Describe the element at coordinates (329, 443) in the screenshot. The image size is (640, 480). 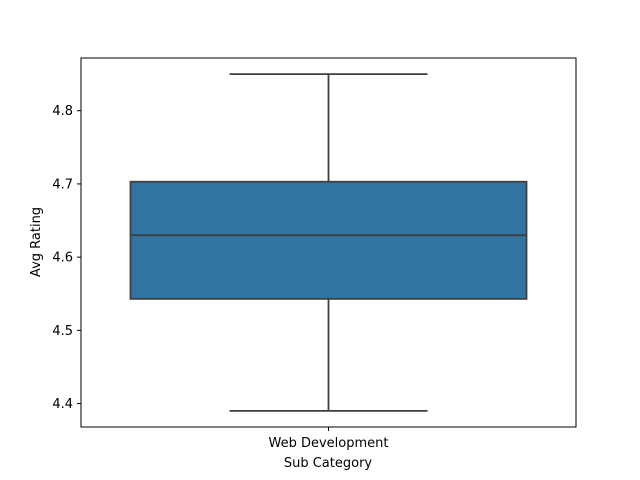
I see `x-tick-label: Web Development` at that location.